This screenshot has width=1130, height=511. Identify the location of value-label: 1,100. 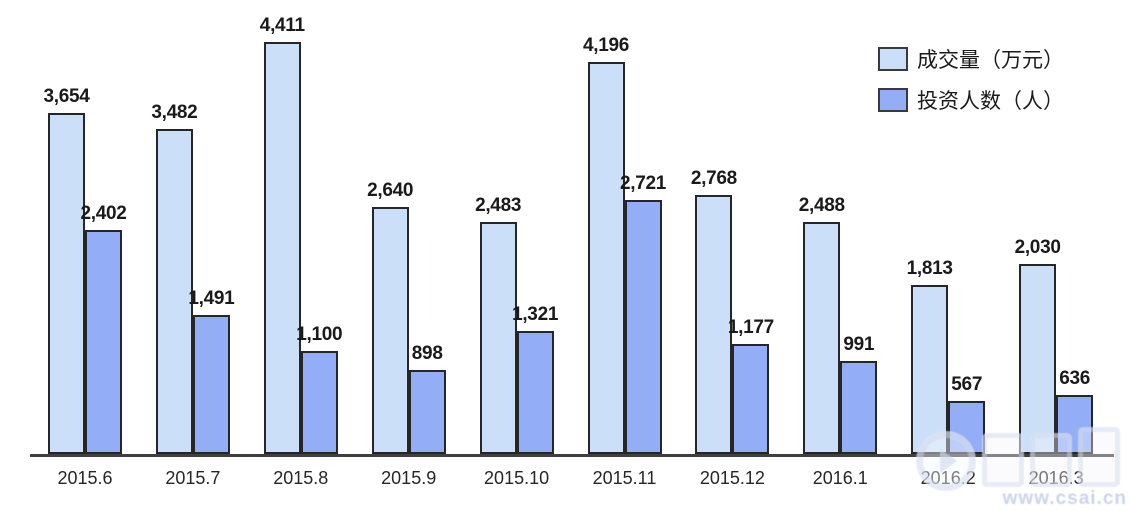
(319, 334).